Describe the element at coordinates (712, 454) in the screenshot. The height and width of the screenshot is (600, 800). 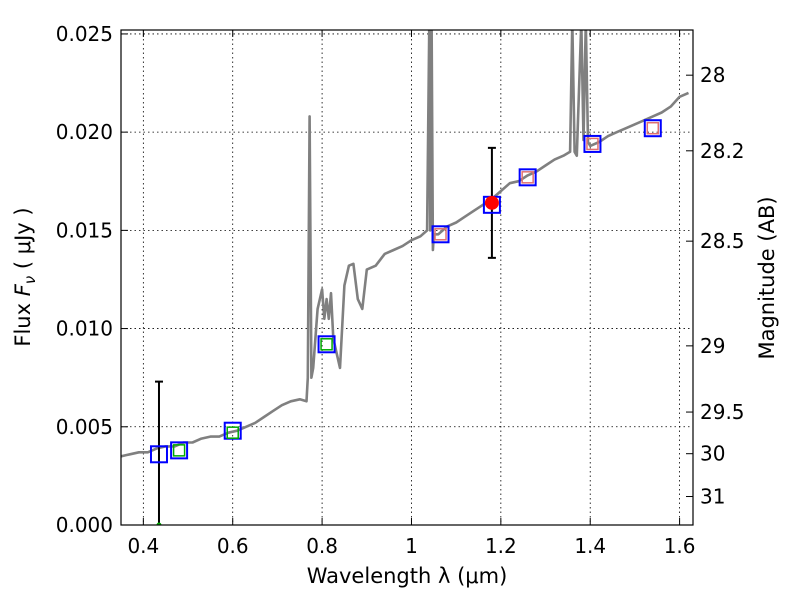
I see `y2-tick-label: 30` at that location.